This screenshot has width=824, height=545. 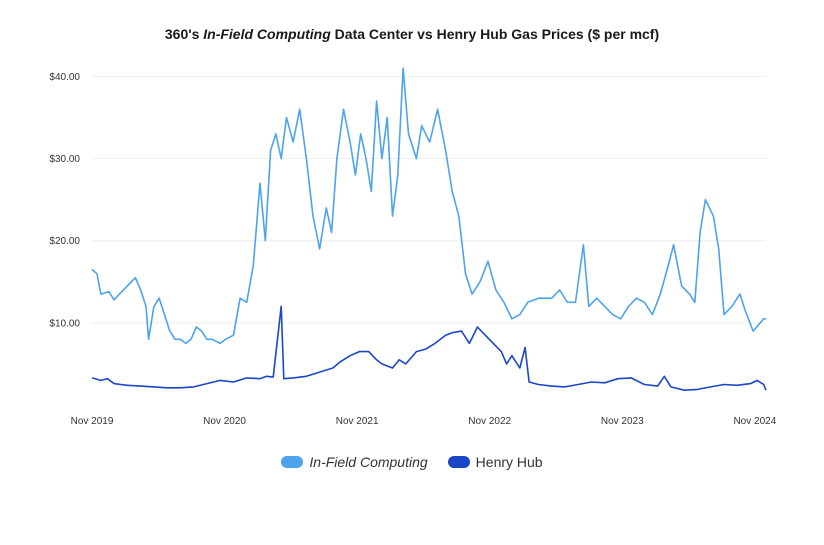 What do you see at coordinates (64, 159) in the screenshot?
I see `y-tick-label: $30.00` at bounding box center [64, 159].